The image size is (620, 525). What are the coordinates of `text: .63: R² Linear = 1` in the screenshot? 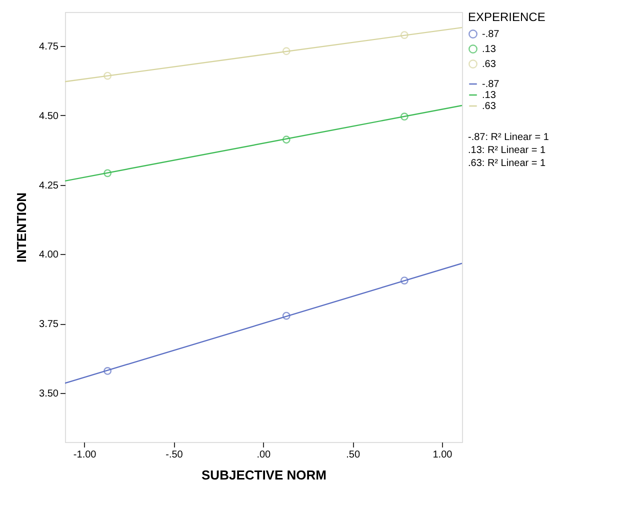 It's located at (507, 163).